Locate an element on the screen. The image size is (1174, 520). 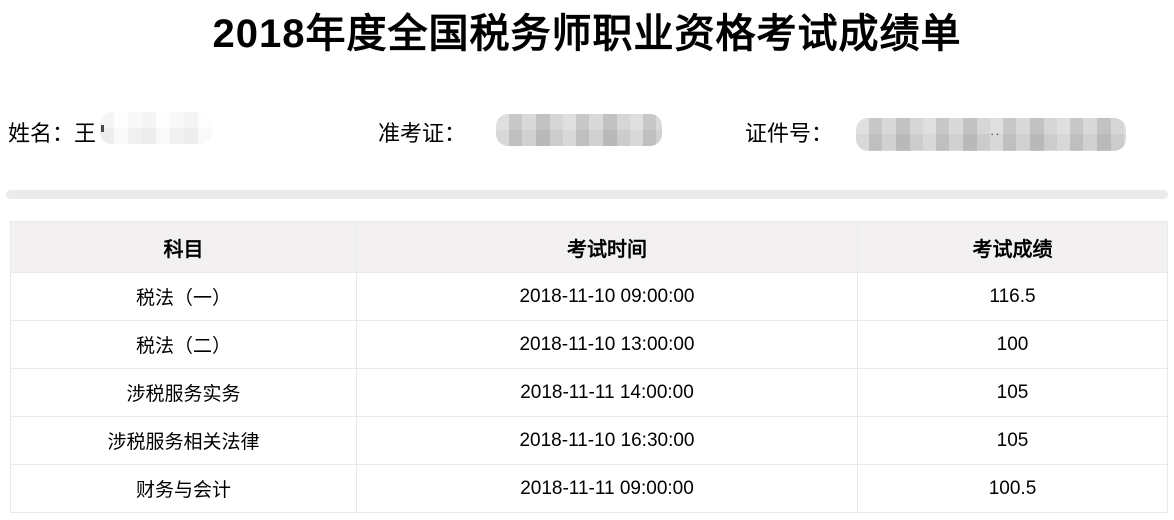
redacted-id-mosaic is located at coordinates (991, 134).